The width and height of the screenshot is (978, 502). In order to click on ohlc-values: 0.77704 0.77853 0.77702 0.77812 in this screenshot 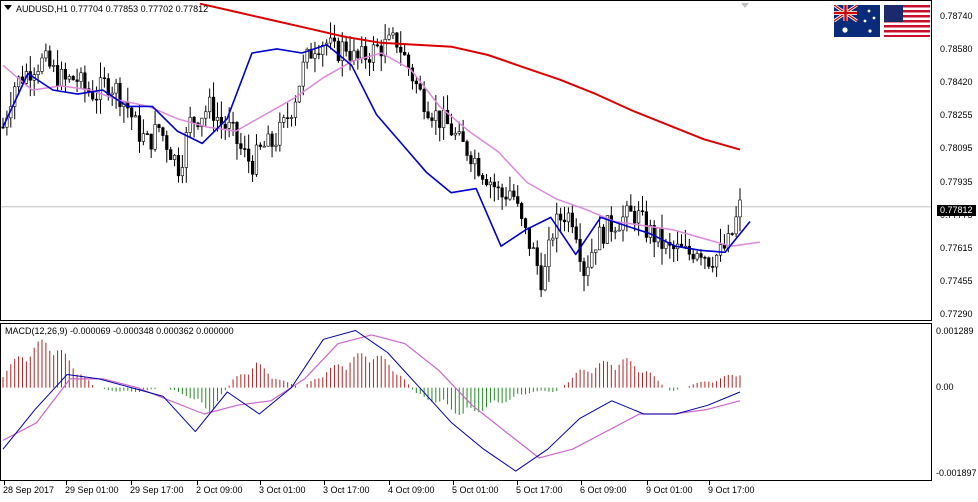, I will do `click(139, 9)`.